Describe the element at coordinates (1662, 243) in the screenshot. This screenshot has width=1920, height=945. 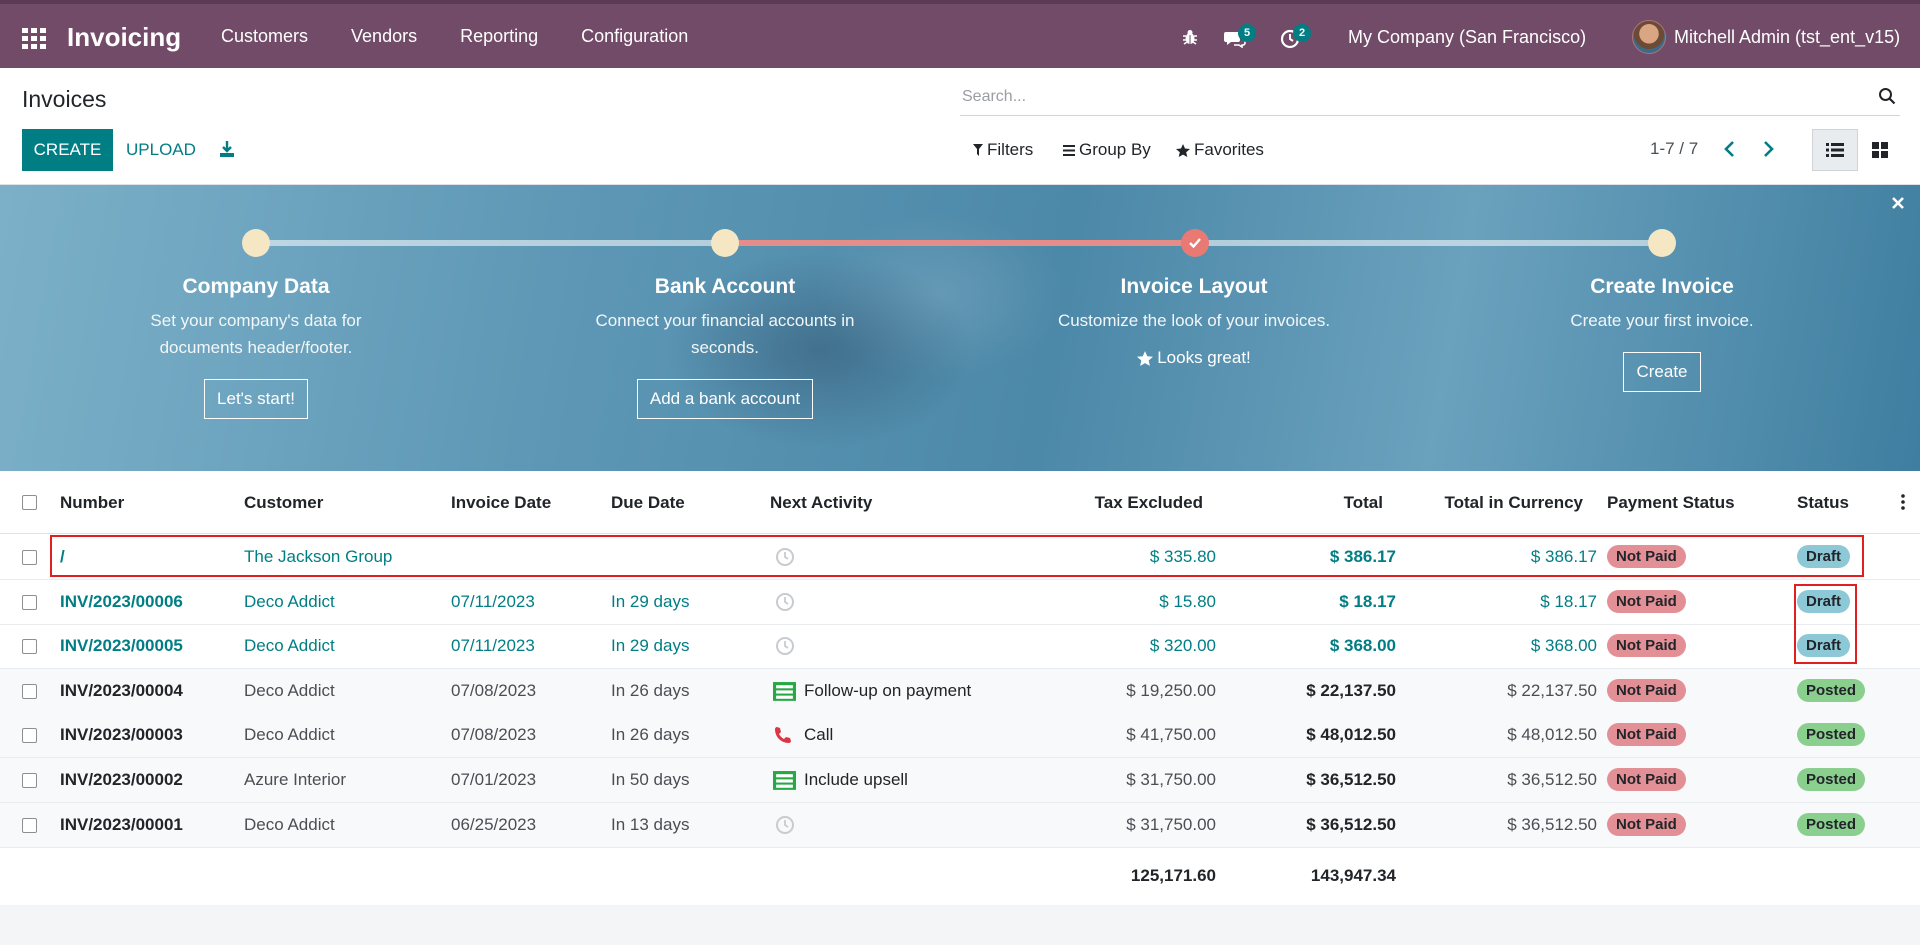
I see `step-dot-create-invoice` at that location.